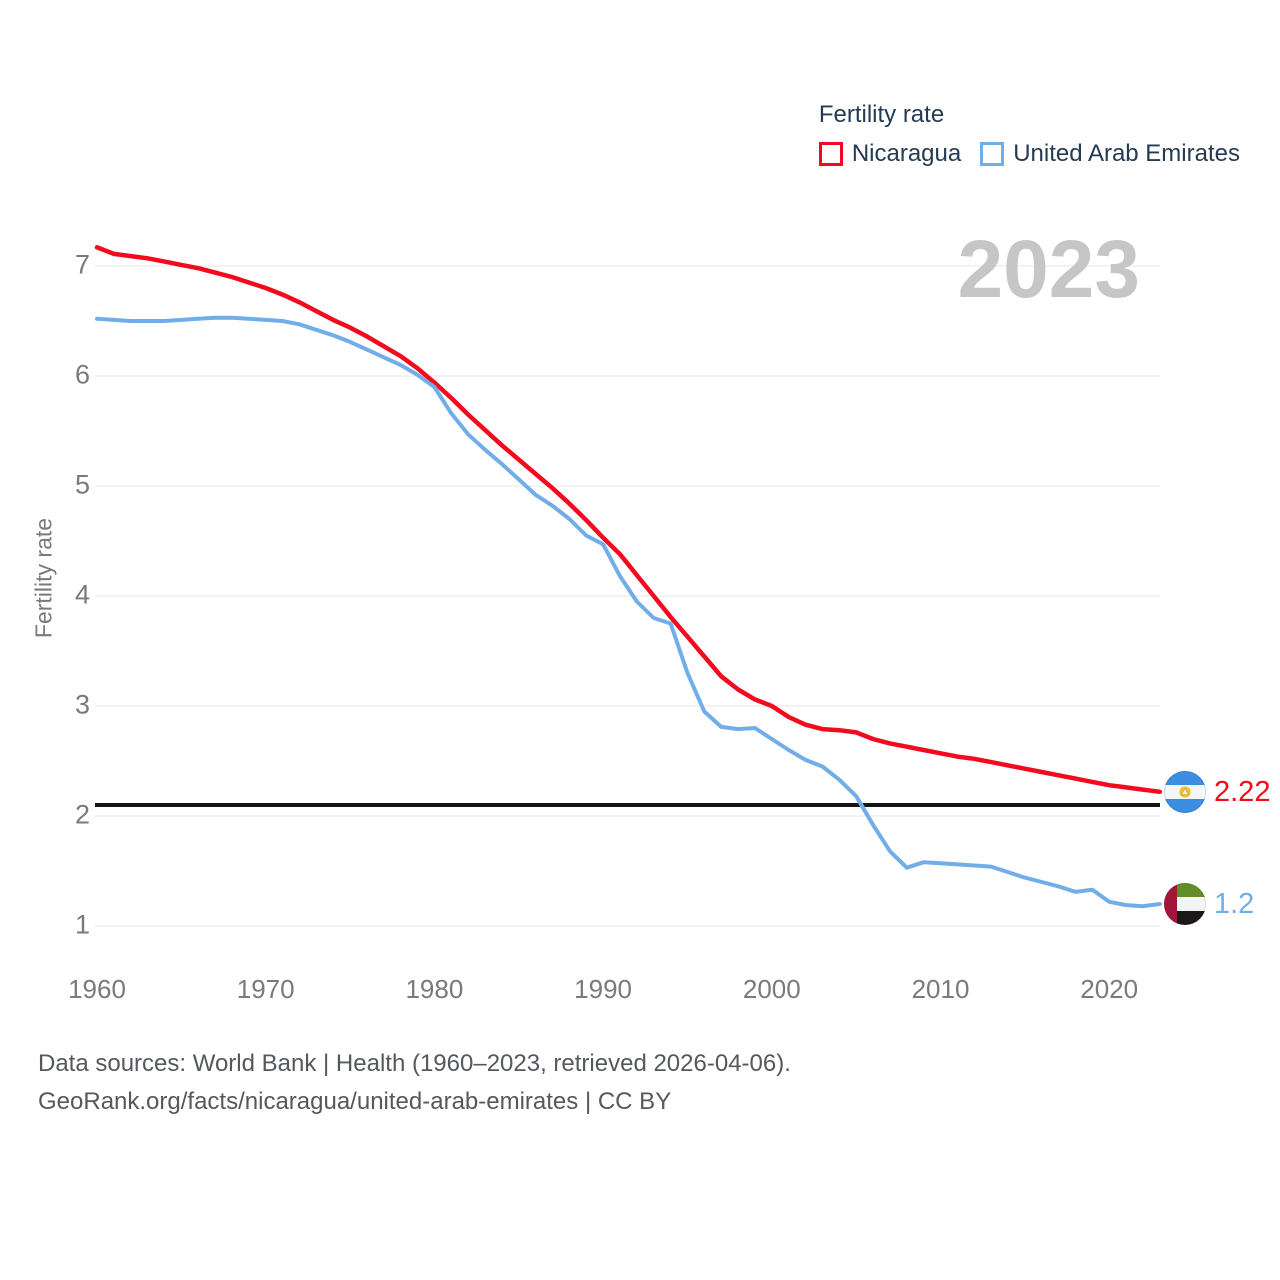  Describe the element at coordinates (771, 989) in the screenshot. I see `x-tick-label-2000: 2000` at that location.